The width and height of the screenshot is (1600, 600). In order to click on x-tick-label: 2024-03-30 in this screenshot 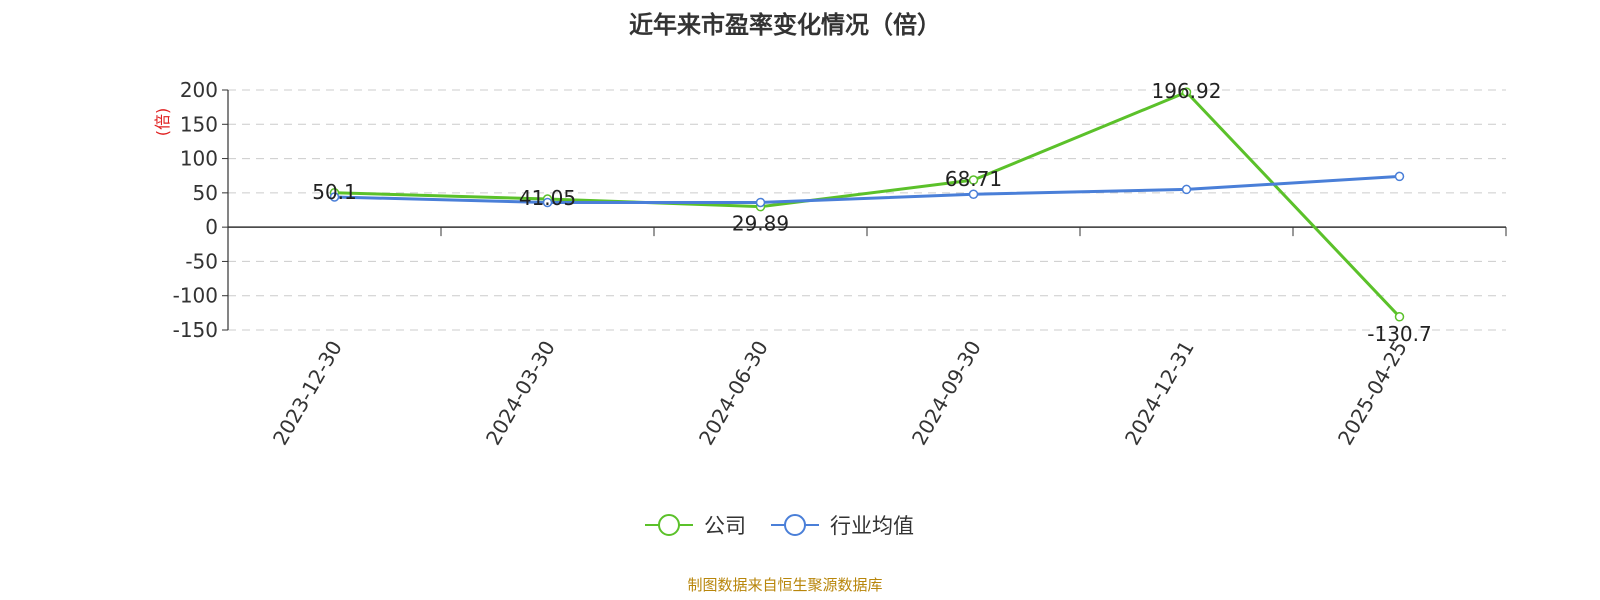, I will do `click(520, 393)`.